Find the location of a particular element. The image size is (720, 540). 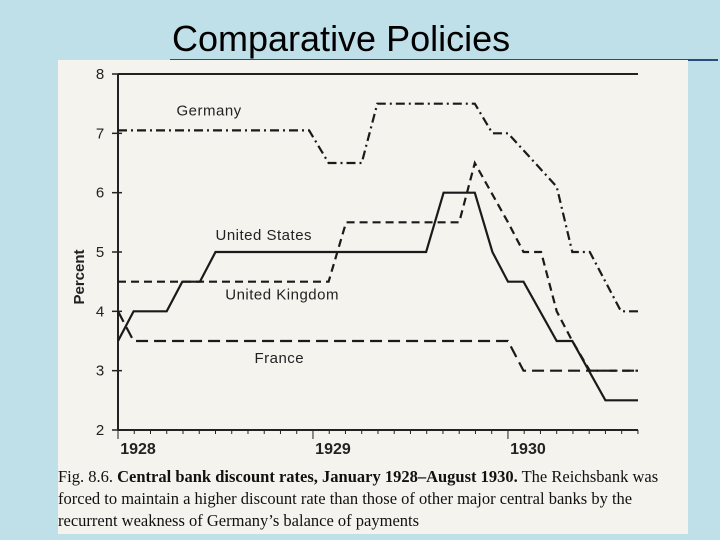

y-tick-label: 6 is located at coordinates (100, 193).